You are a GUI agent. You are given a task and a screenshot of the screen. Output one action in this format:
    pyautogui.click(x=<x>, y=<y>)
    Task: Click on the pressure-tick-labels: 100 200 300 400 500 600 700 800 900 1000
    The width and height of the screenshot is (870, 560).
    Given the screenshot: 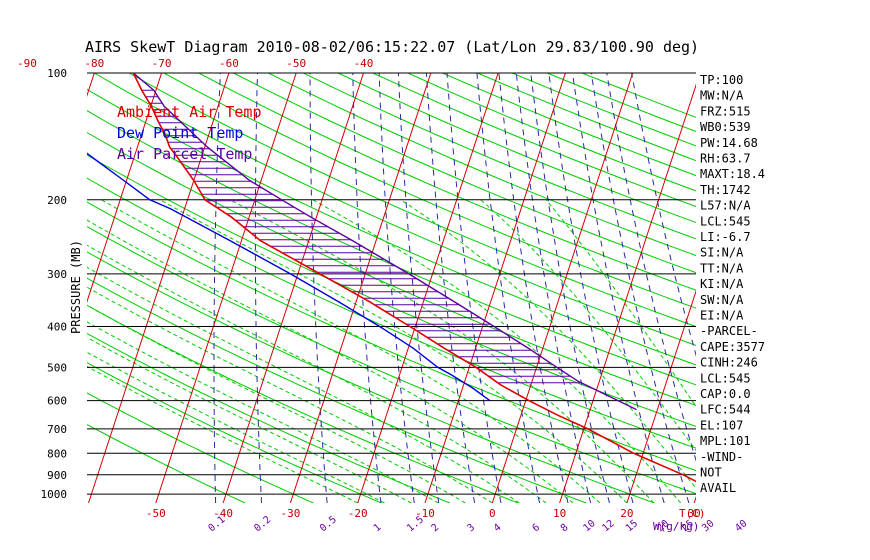 What is the action you would take?
    pyautogui.click(x=54, y=284)
    